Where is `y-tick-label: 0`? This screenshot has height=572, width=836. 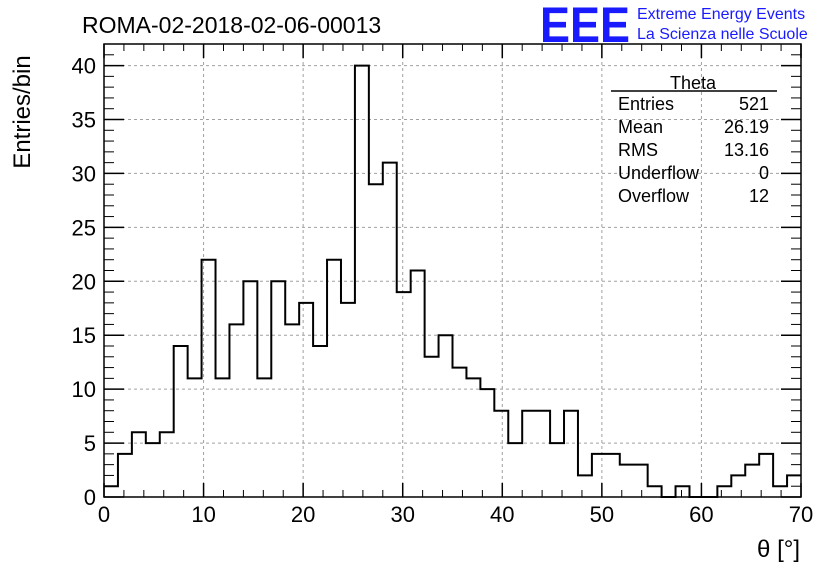
y-tick-label: 0 is located at coordinates (90, 497).